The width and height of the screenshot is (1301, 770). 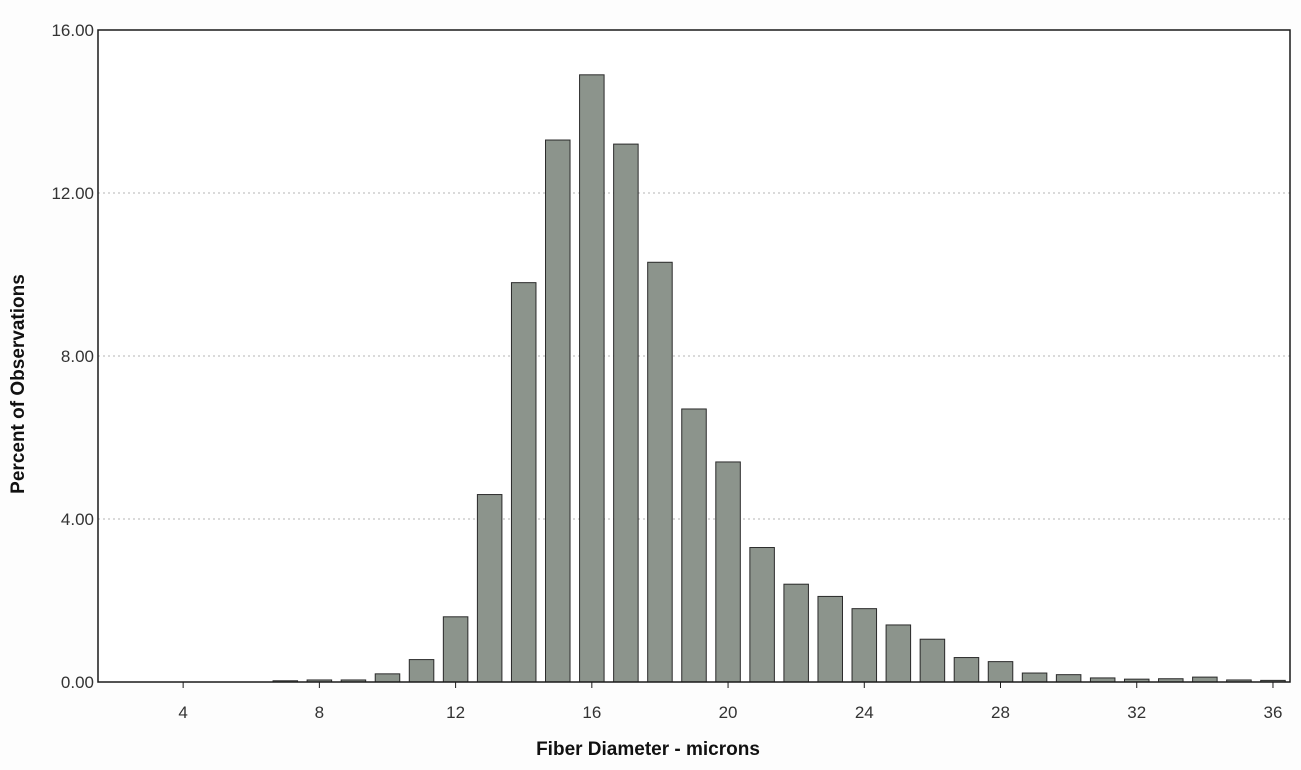 What do you see at coordinates (864, 712) in the screenshot?
I see `x-tick-label: 24` at bounding box center [864, 712].